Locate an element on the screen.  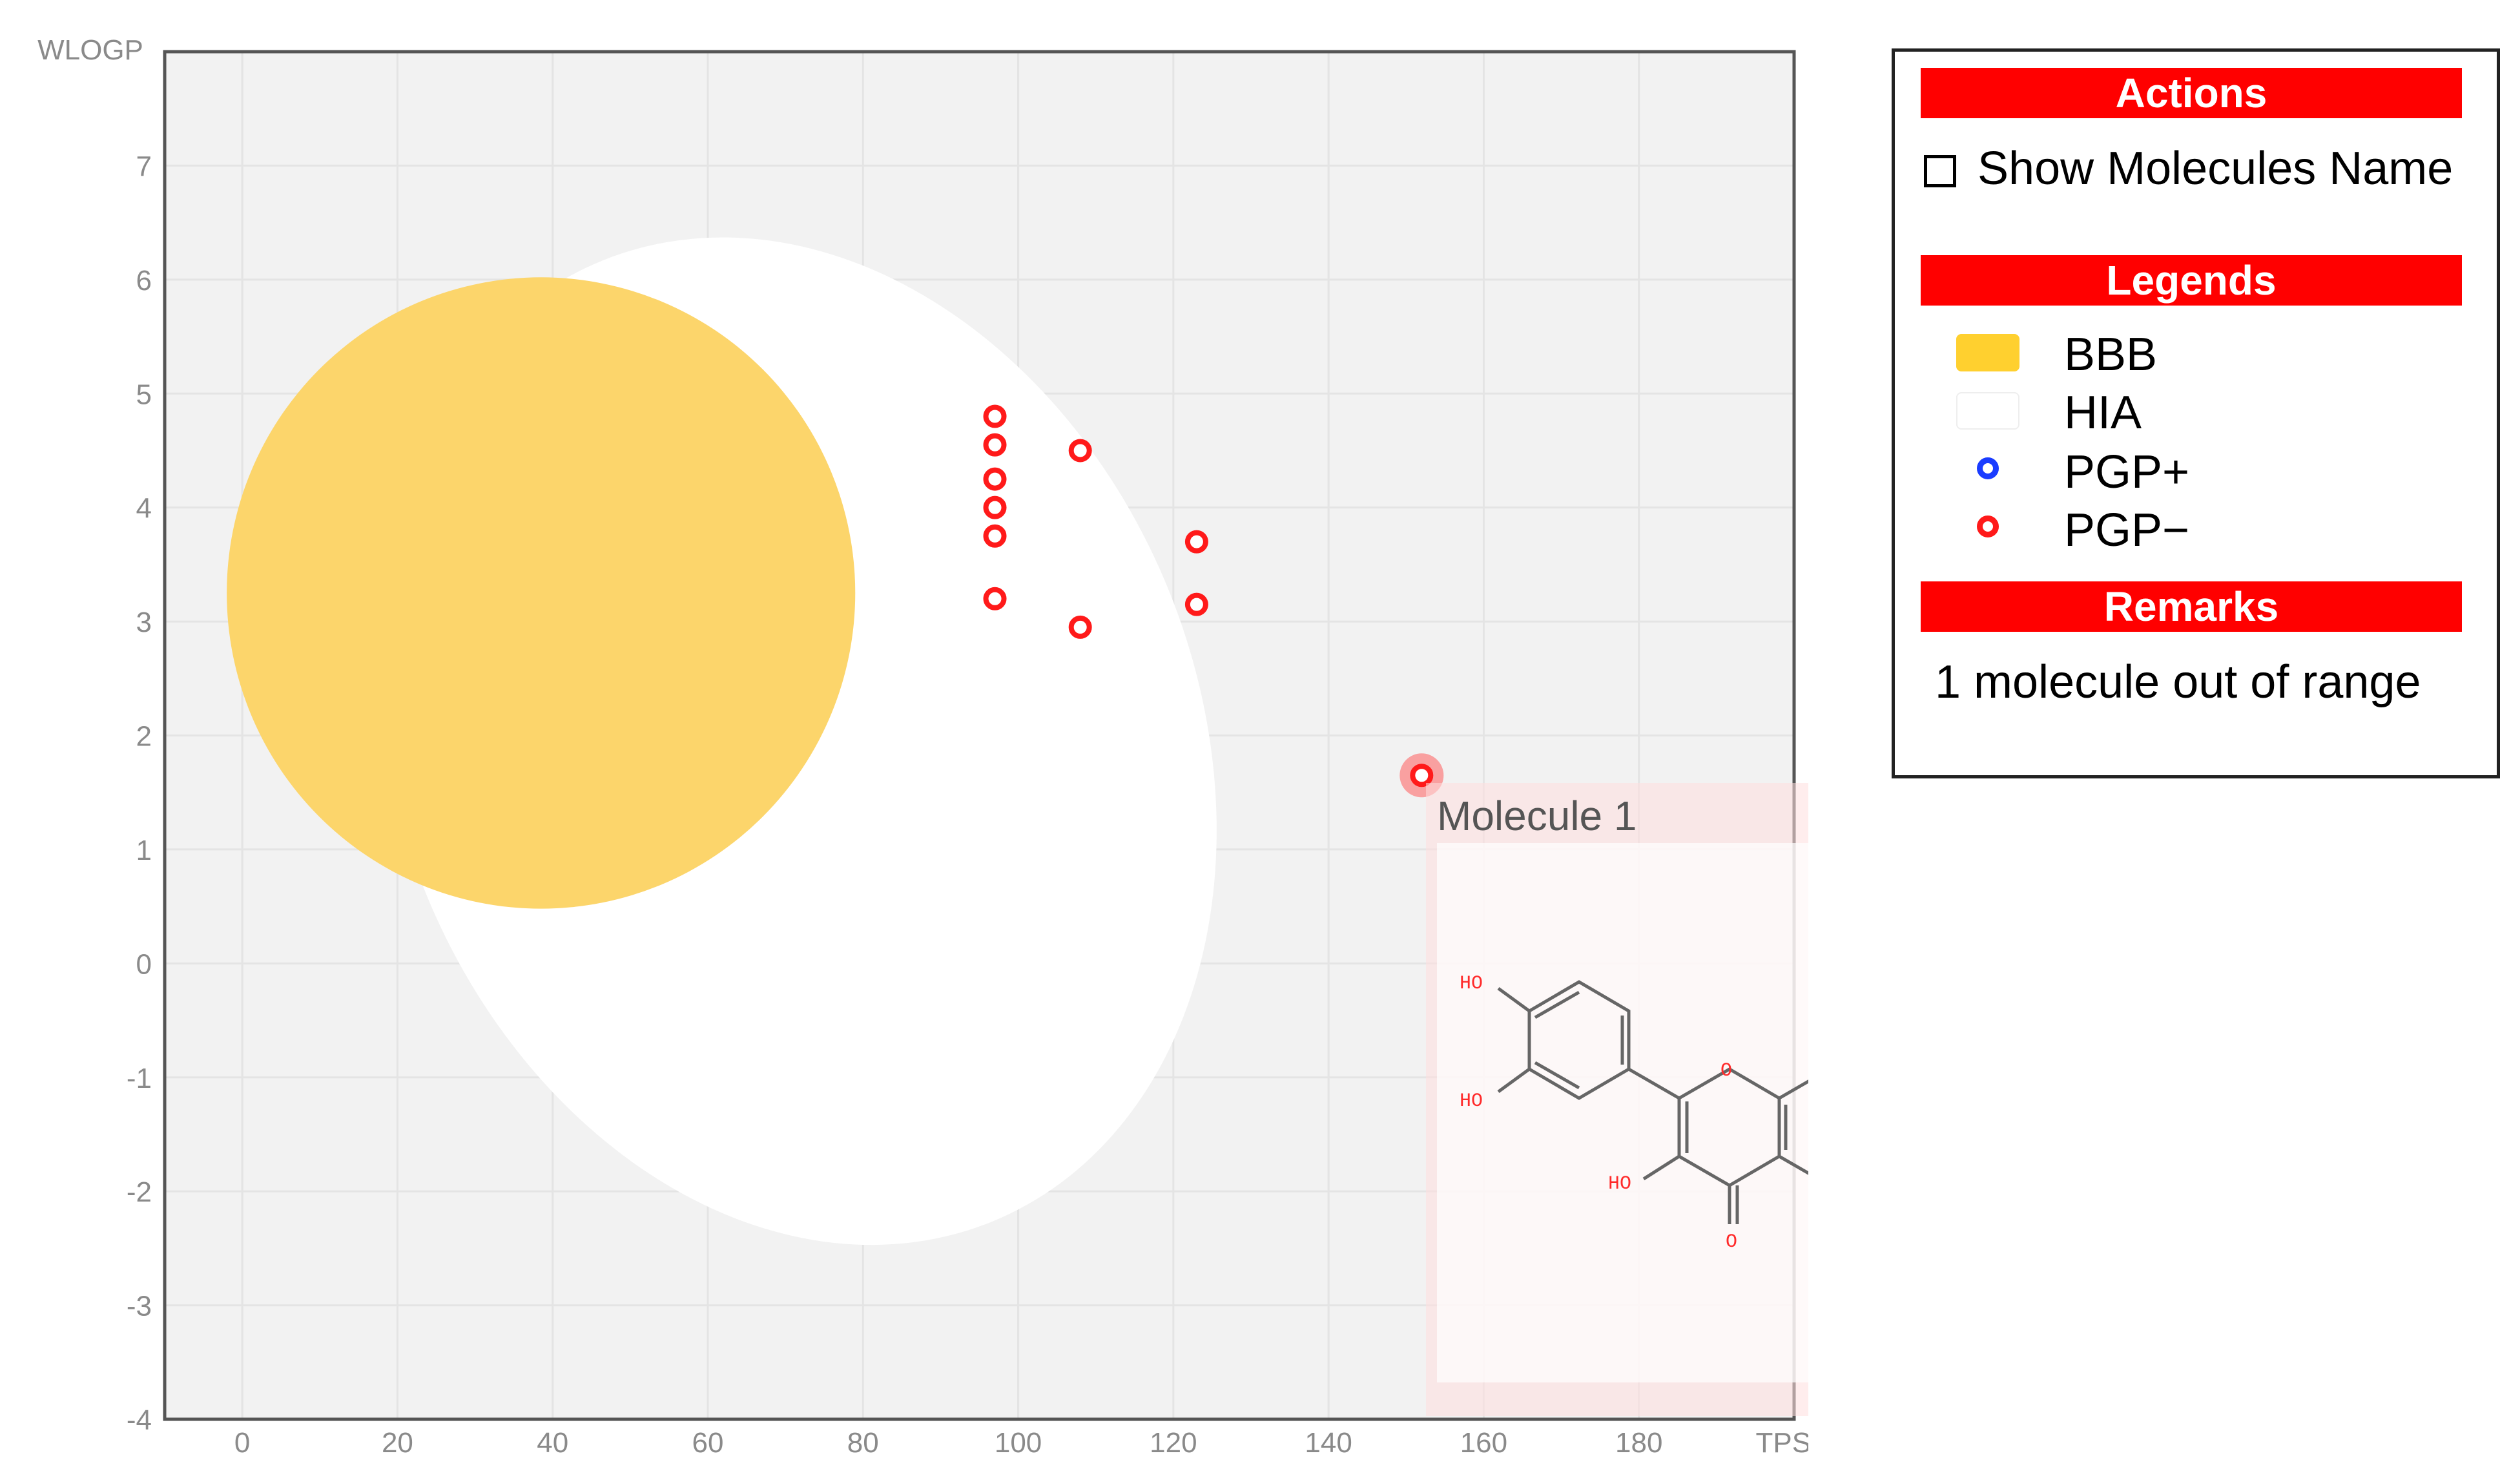
legend-bbb-label: BBB is located at coordinates (2111, 354).